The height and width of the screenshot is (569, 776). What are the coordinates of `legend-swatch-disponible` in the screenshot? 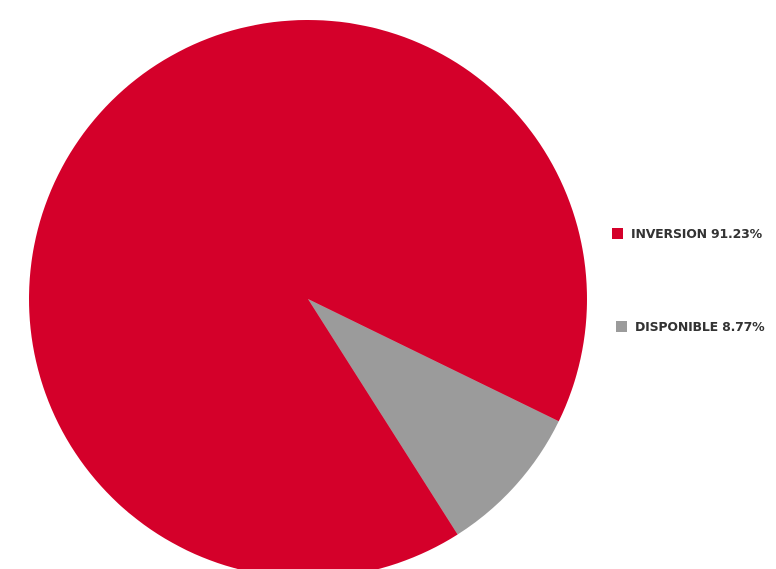 It's located at (621, 326).